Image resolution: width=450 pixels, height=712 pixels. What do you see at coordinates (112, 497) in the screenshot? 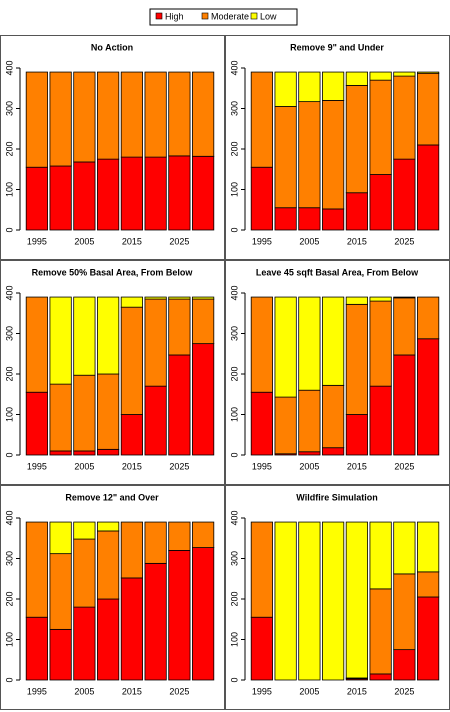
I see `panel-title: Remove 12" and Over` at bounding box center [112, 497].